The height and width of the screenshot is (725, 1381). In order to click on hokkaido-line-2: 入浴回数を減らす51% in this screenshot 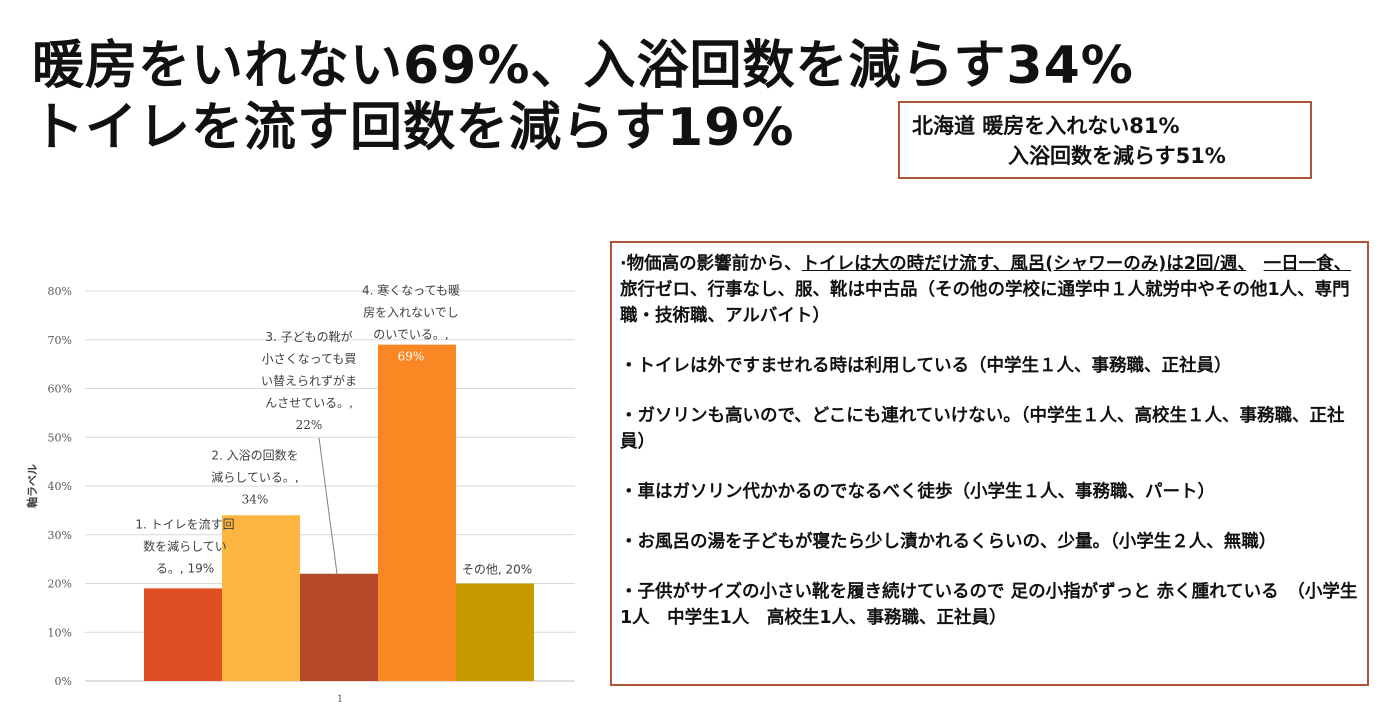, I will do `click(1117, 156)`.